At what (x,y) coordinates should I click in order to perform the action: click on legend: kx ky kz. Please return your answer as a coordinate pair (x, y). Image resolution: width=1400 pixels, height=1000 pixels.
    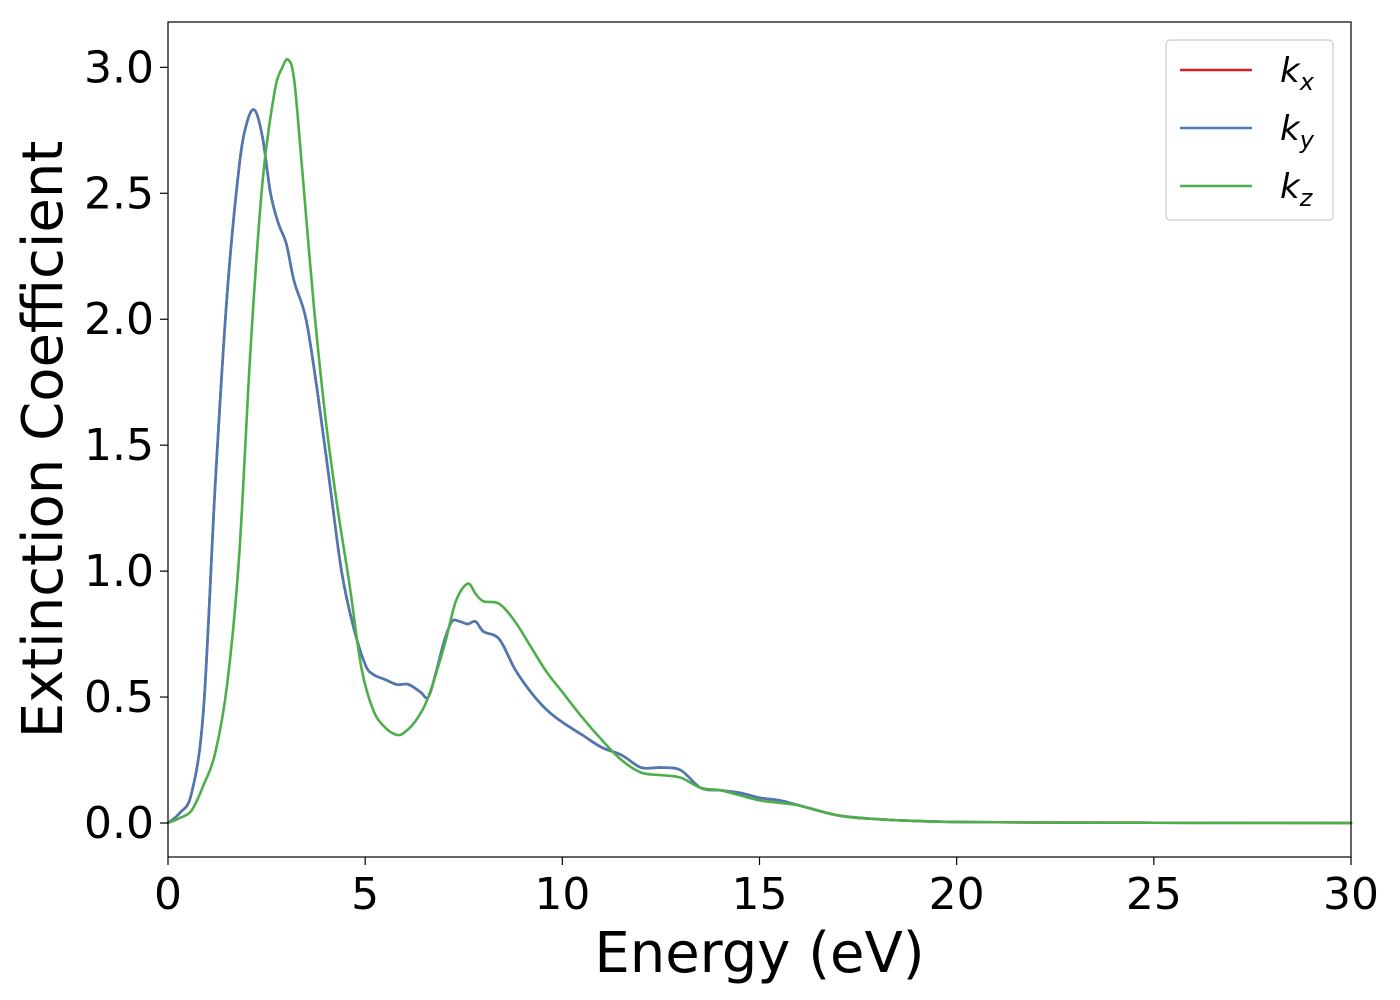
    Looking at the image, I should click on (1249, 130).